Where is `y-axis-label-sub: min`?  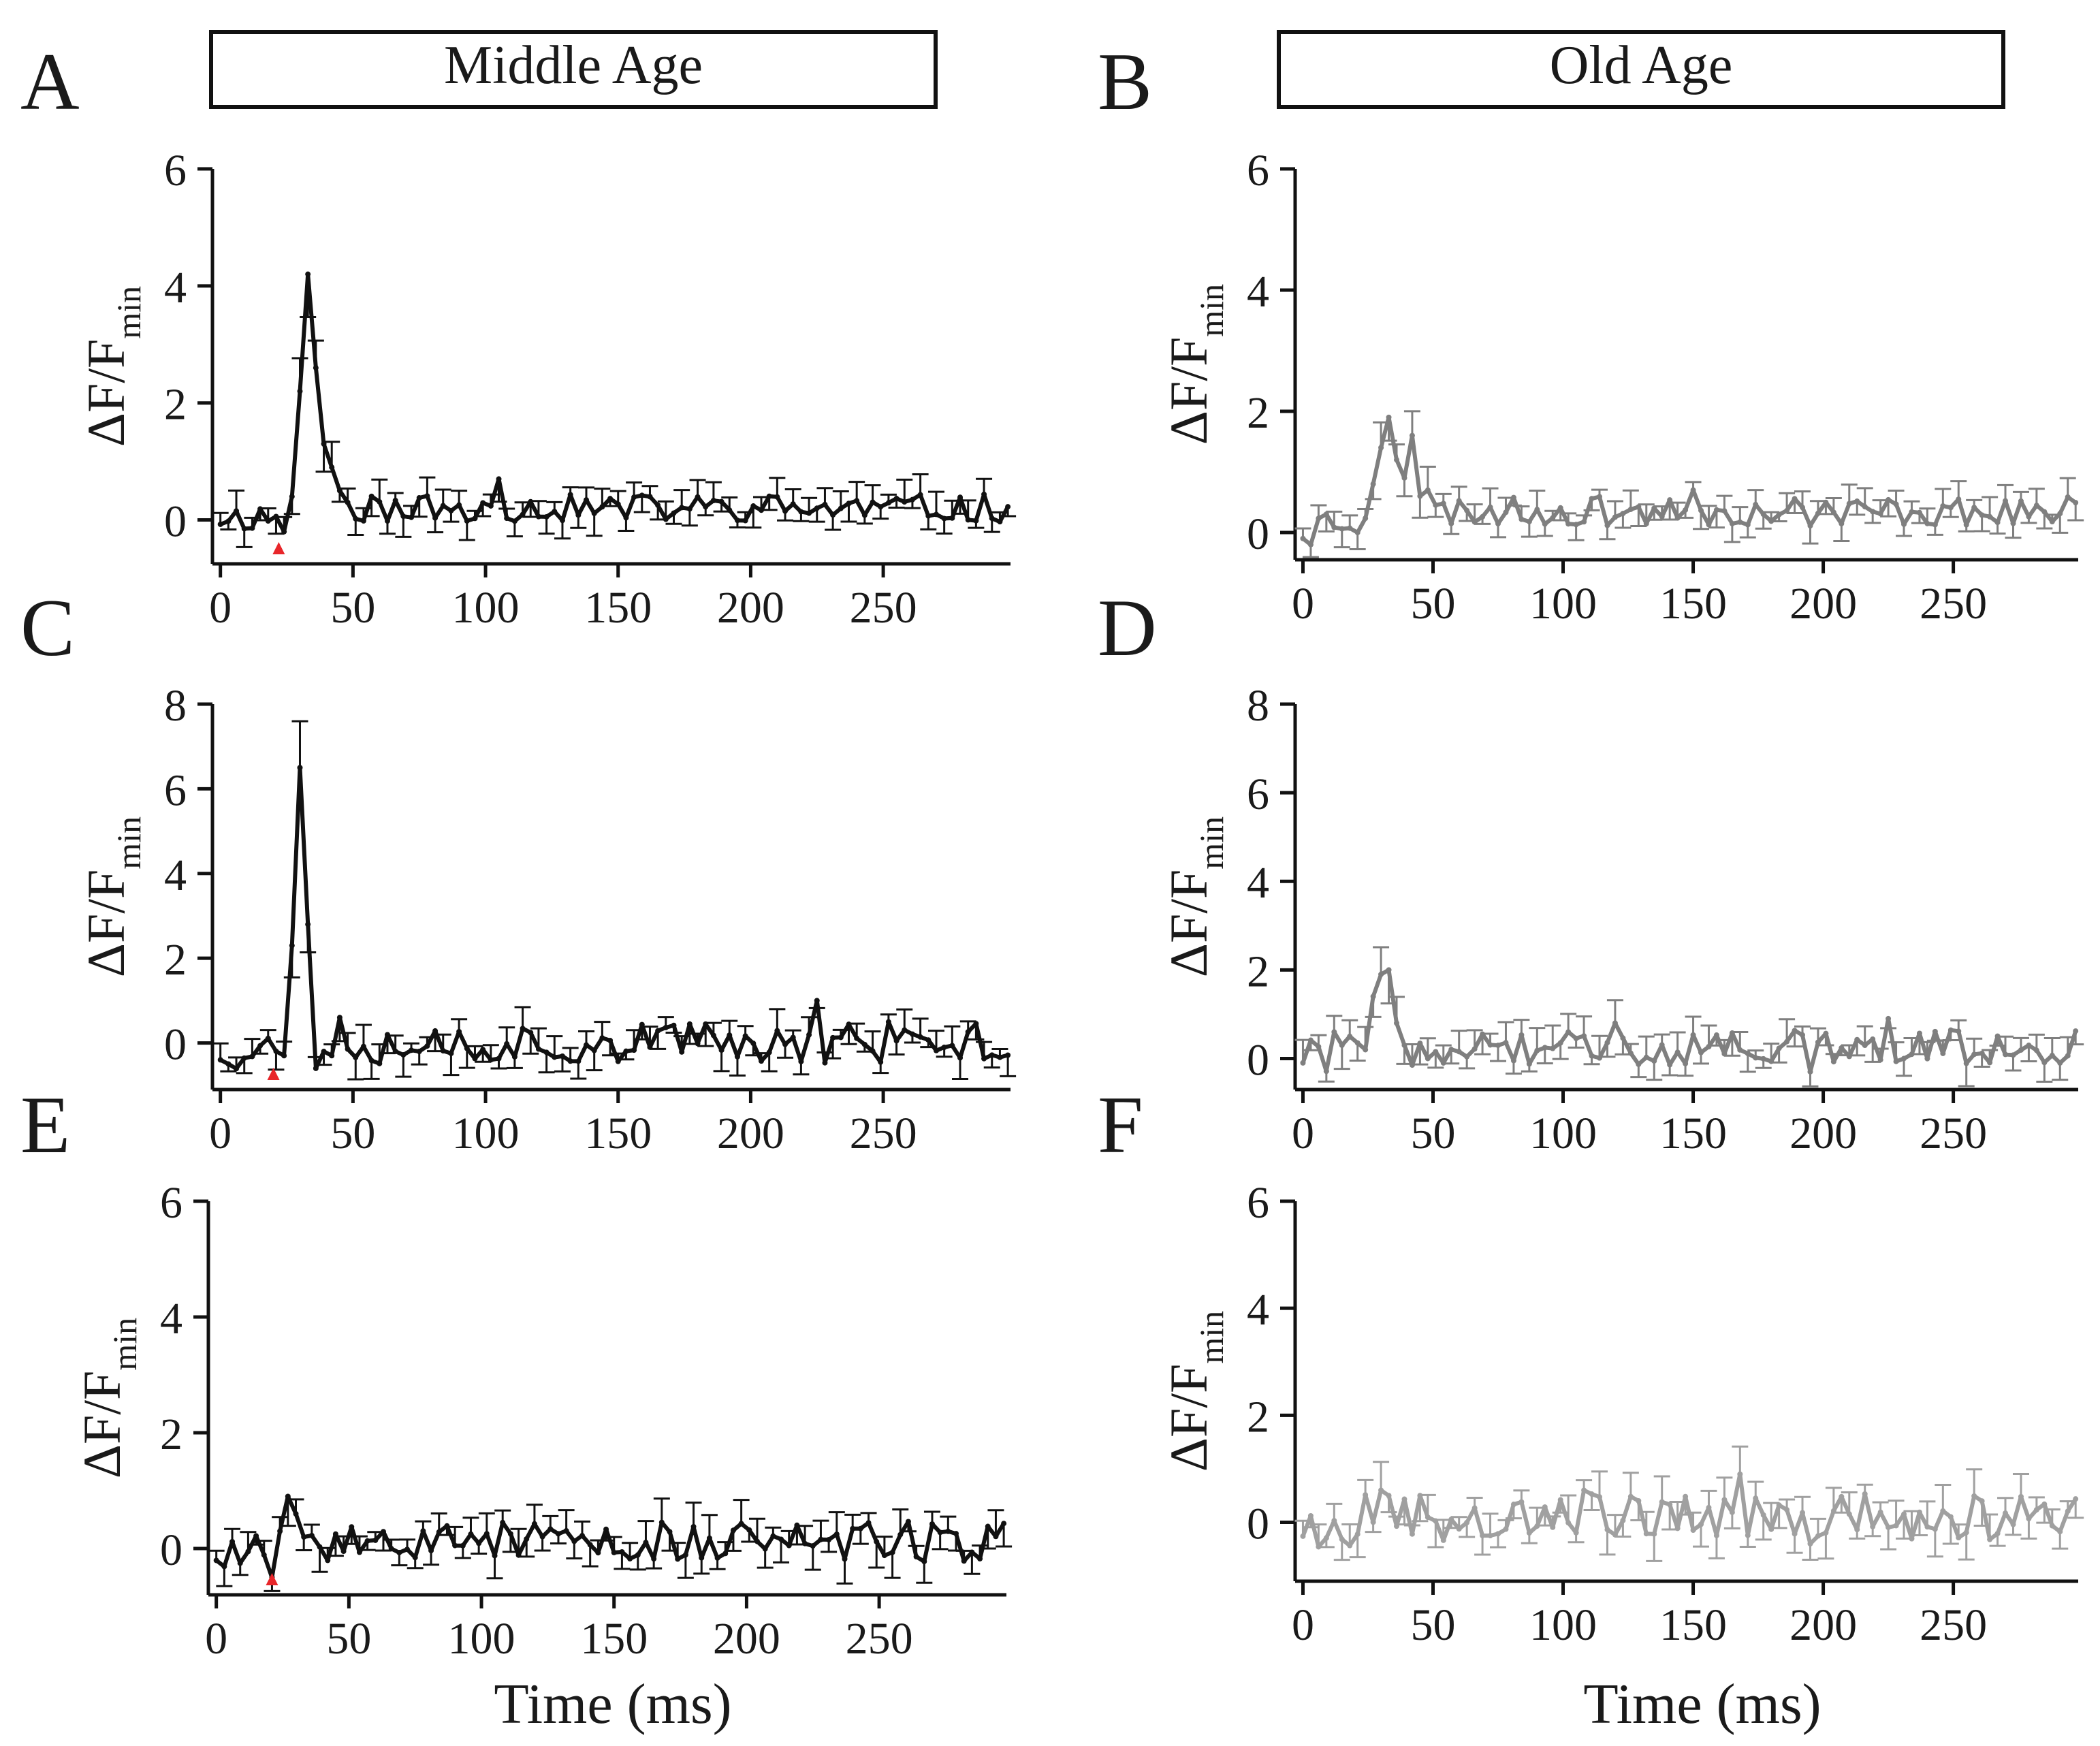 y-axis-label-sub: min is located at coordinates (129, 843).